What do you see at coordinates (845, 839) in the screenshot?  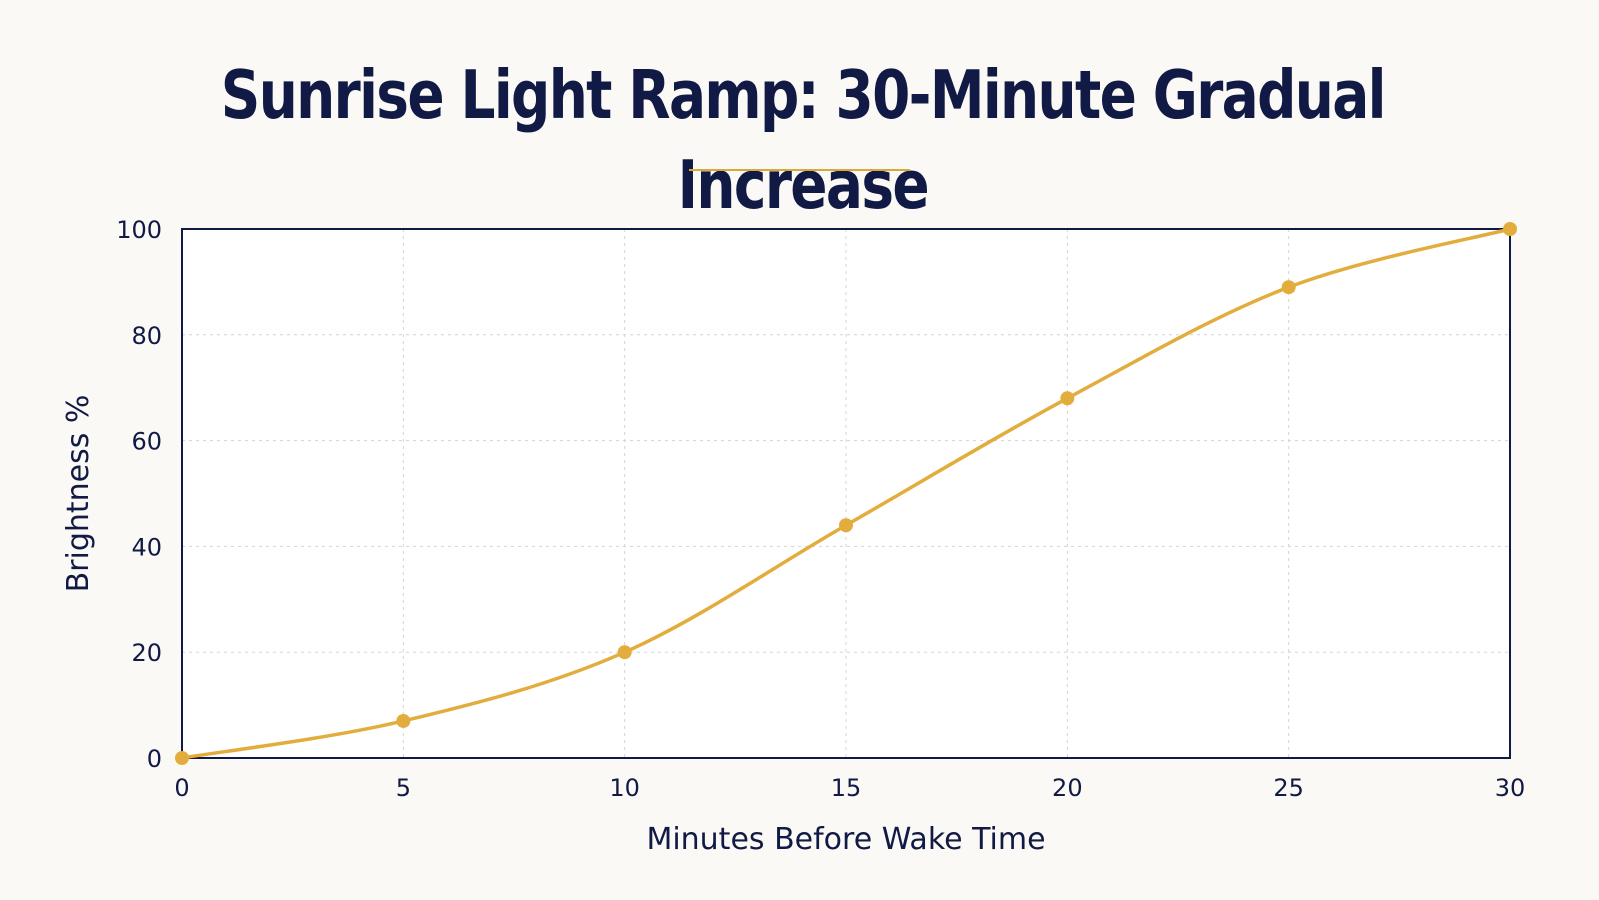 I see `x-axis-label: Minutes Before Wake Time` at bounding box center [845, 839].